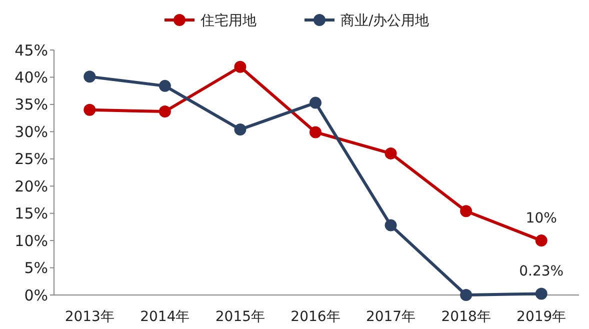 This screenshot has width=589, height=329. Describe the element at coordinates (31, 50) in the screenshot. I see `y-tick-label: 45%` at that location.